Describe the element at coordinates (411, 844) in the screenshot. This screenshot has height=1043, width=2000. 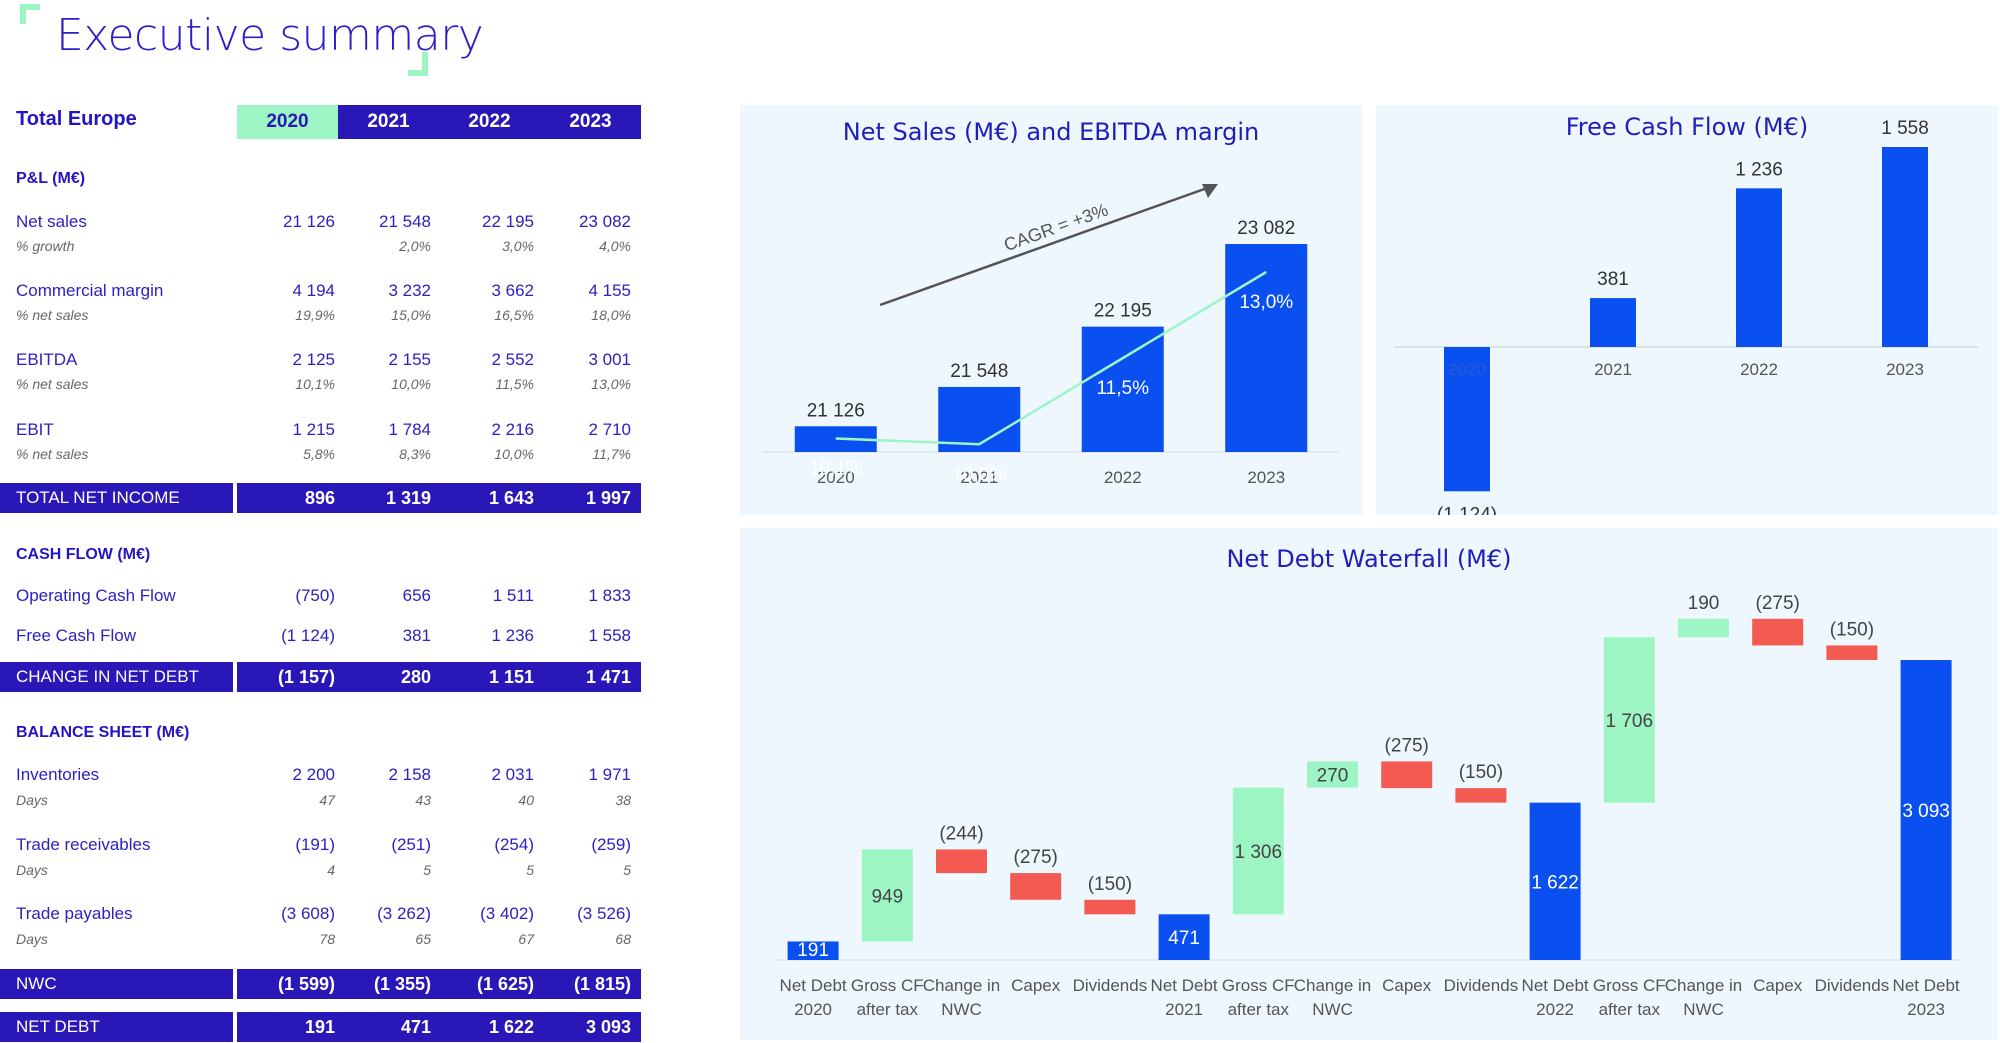
I see `value-cell: (251)` at that location.